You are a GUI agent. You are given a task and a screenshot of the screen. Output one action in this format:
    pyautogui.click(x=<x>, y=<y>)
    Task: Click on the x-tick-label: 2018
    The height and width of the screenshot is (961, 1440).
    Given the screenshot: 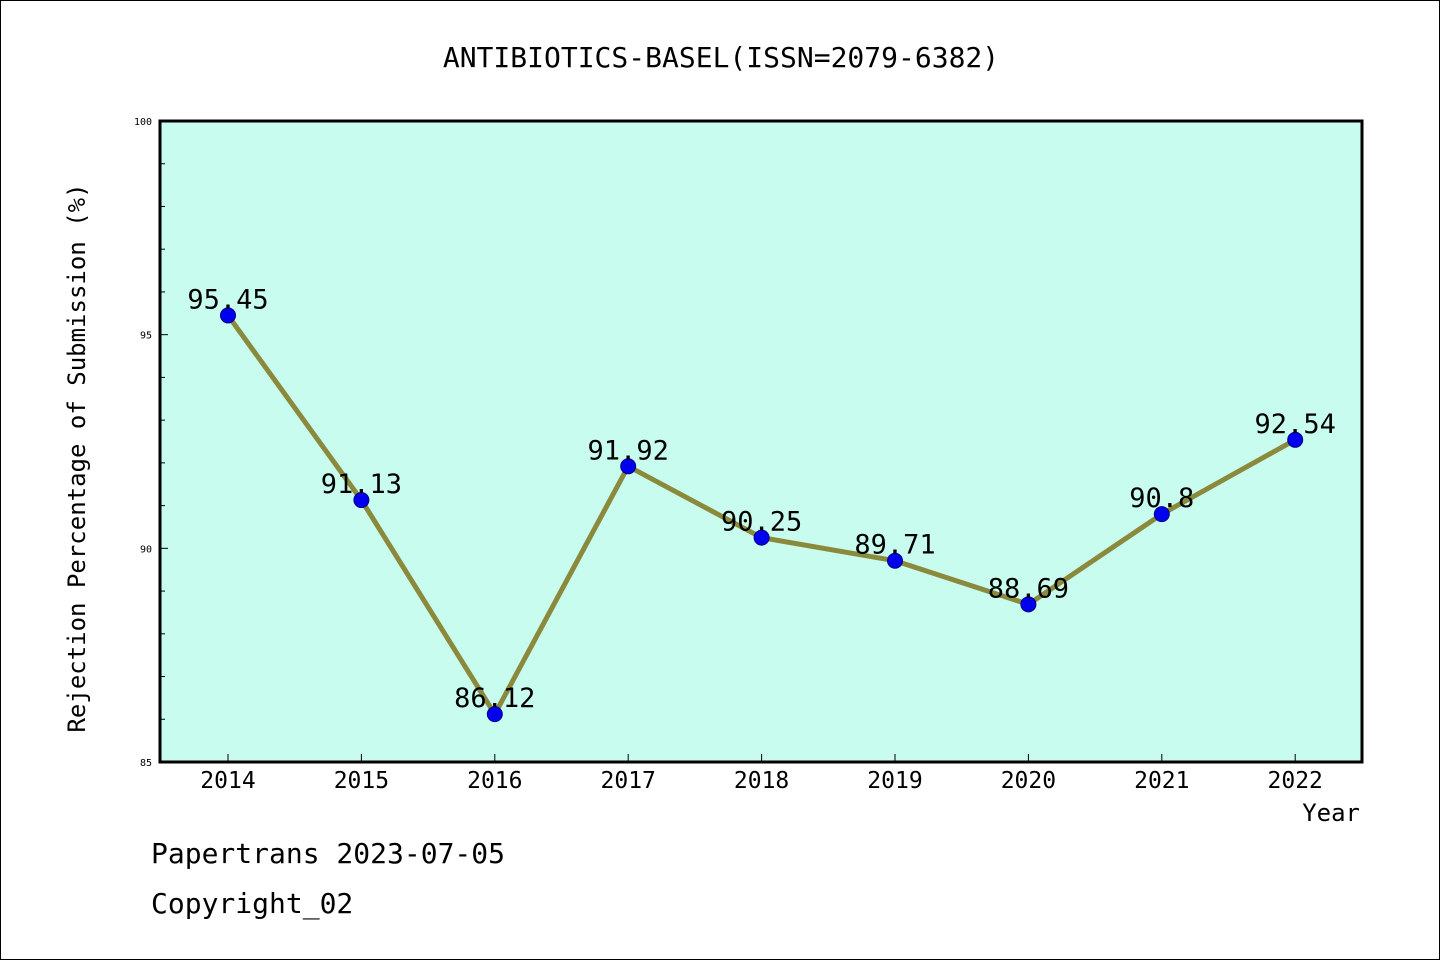 What is the action you would take?
    pyautogui.click(x=761, y=781)
    